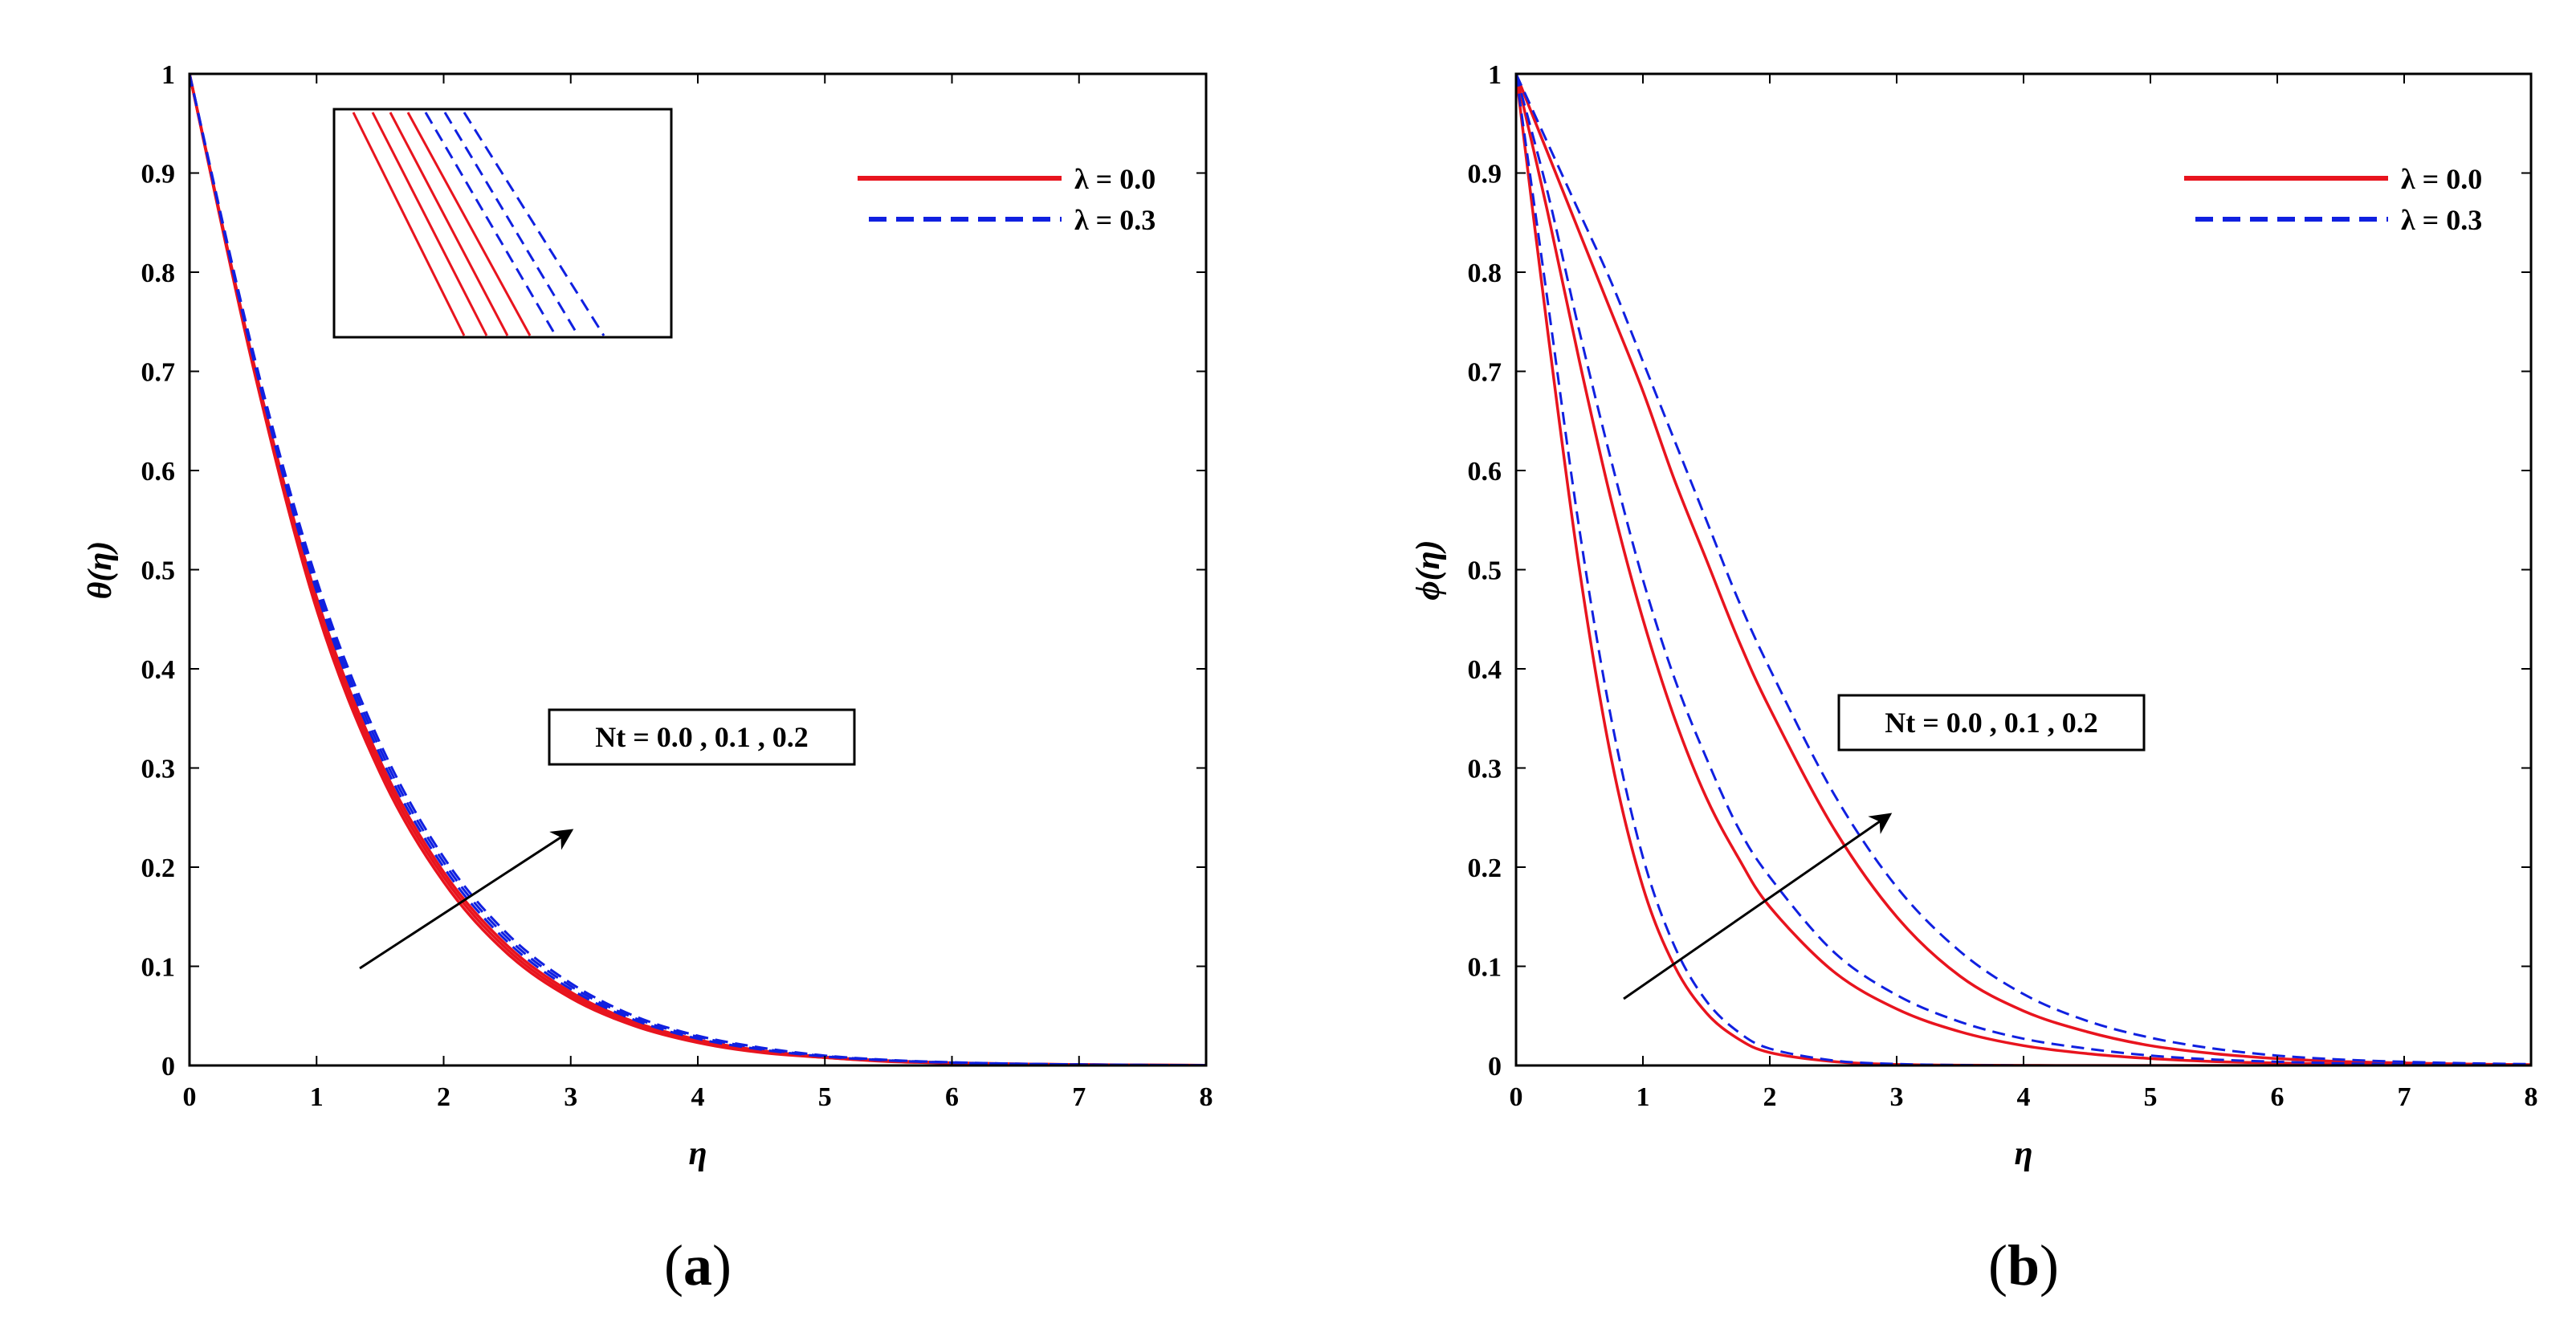  Describe the element at coordinates (2278, 1097) in the screenshot. I see `panel-b-xtick-label: 6` at that location.